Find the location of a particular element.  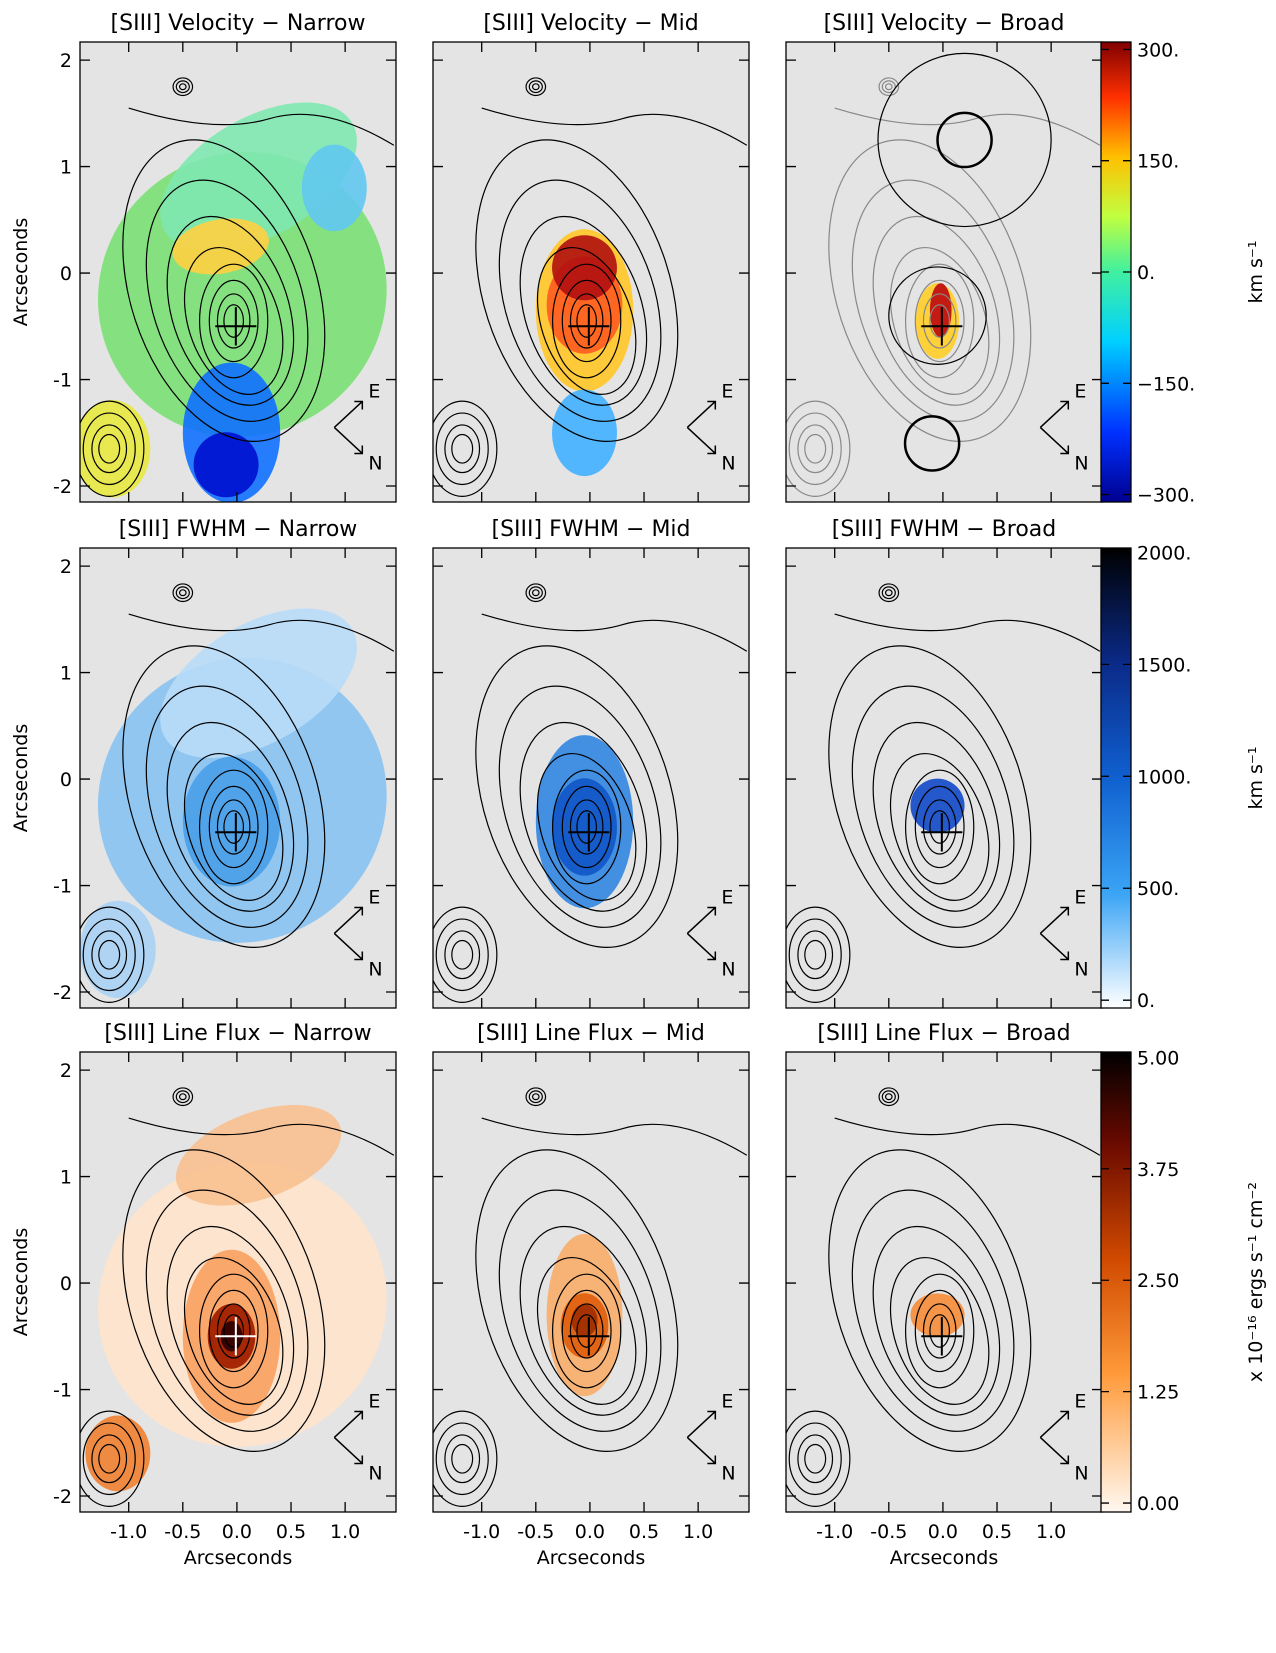

y-axis-label: Arcseconds is located at coordinates (21, 1282).